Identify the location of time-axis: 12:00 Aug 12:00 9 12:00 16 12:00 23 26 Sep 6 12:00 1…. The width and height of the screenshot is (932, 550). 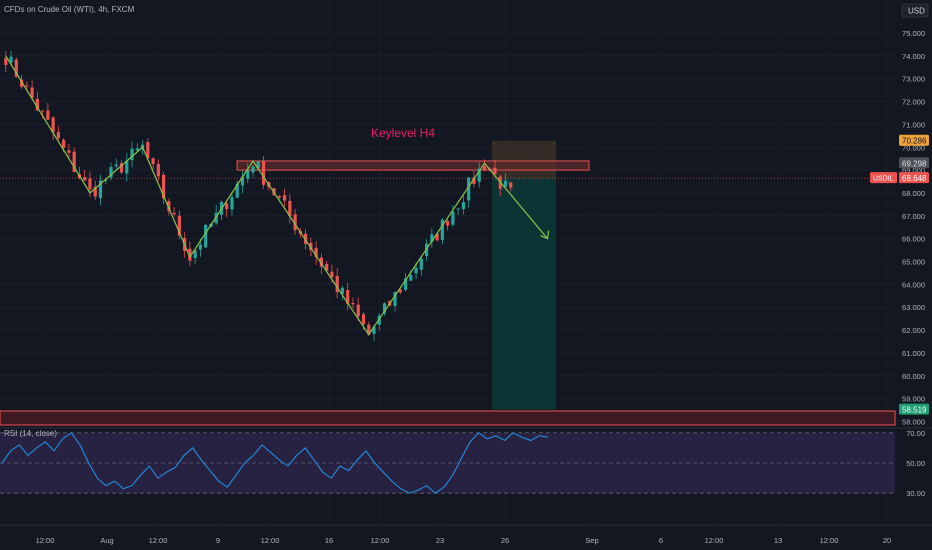
(466, 534).